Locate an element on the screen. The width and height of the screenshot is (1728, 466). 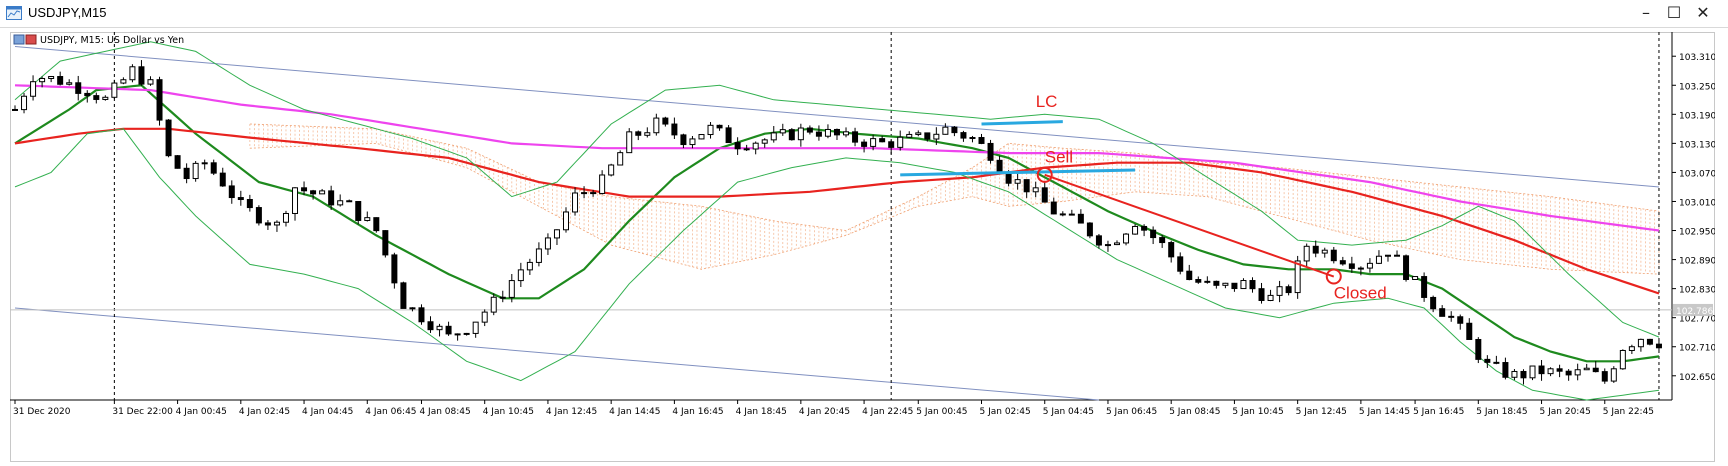
chart-title: USDJPY, M15: US Dollar vs Yen is located at coordinates (112, 40).